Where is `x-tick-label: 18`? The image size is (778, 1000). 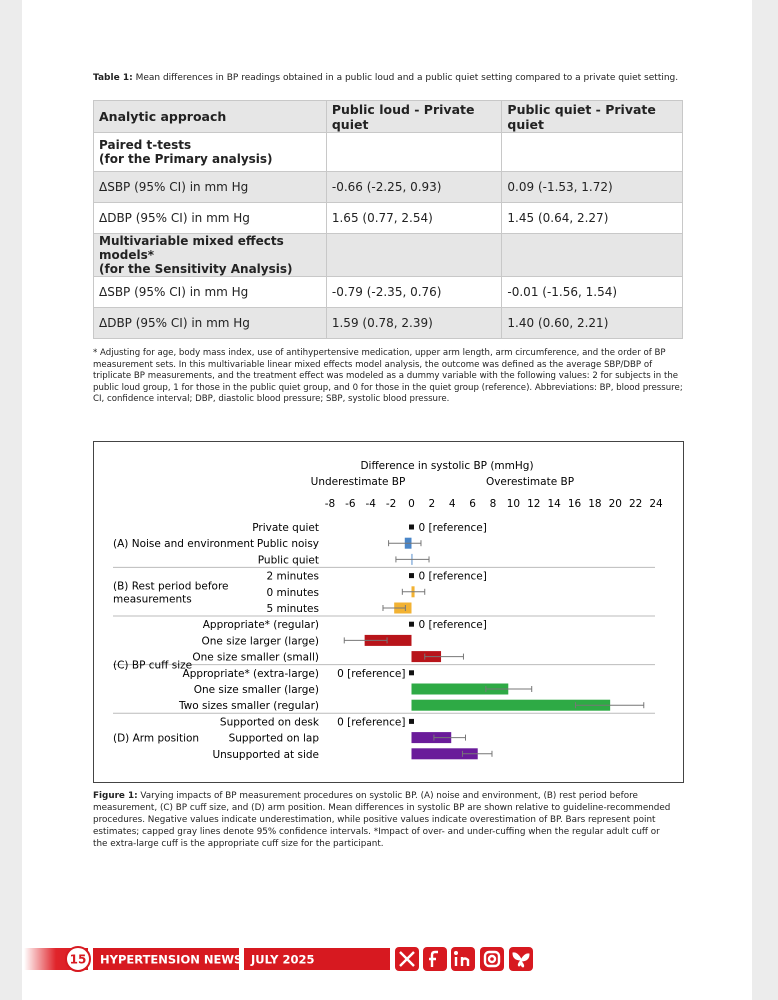
x-tick-label: 18 is located at coordinates (594, 504).